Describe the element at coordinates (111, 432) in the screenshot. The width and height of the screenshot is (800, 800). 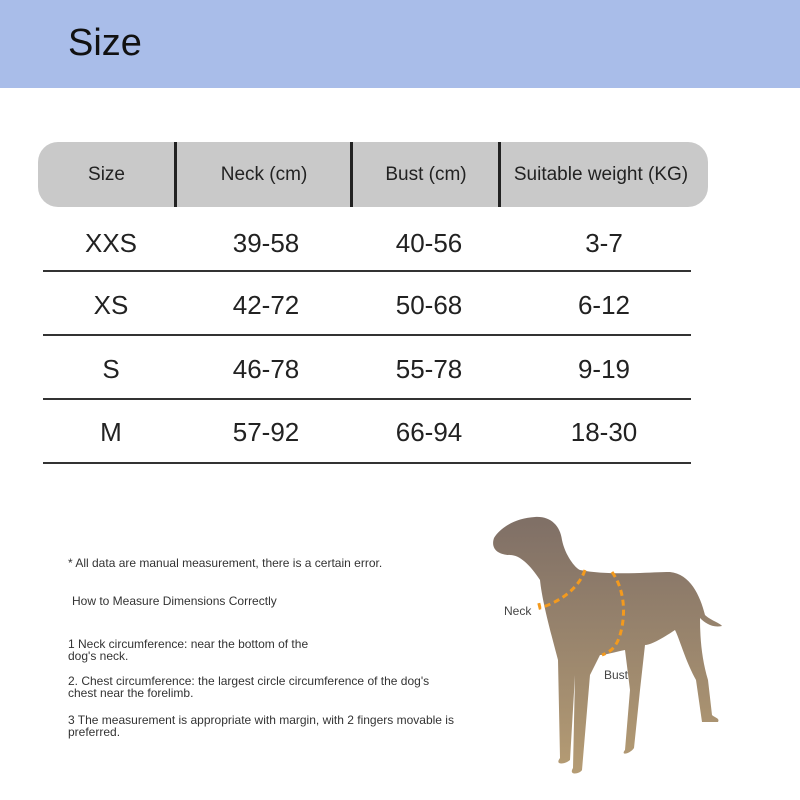
I see `table-cell: M` at that location.